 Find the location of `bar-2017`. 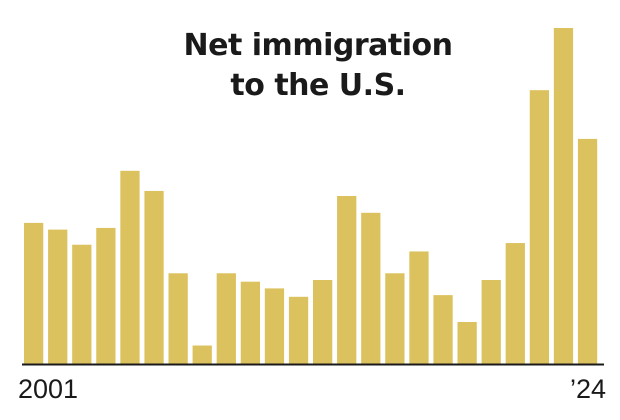

bar-2017 is located at coordinates (419, 307).